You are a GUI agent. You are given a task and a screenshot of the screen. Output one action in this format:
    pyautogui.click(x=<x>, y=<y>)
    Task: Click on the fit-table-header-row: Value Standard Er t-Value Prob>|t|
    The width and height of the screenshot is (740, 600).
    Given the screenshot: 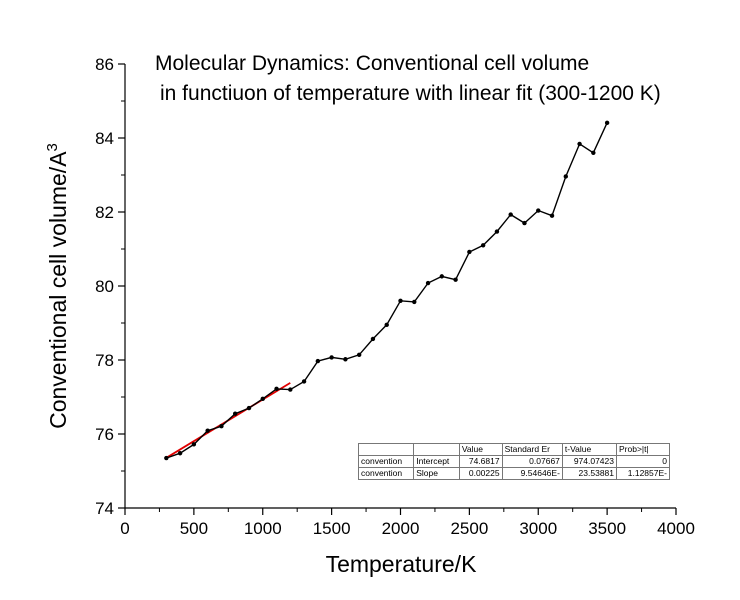 What is the action you would take?
    pyautogui.click(x=513, y=449)
    